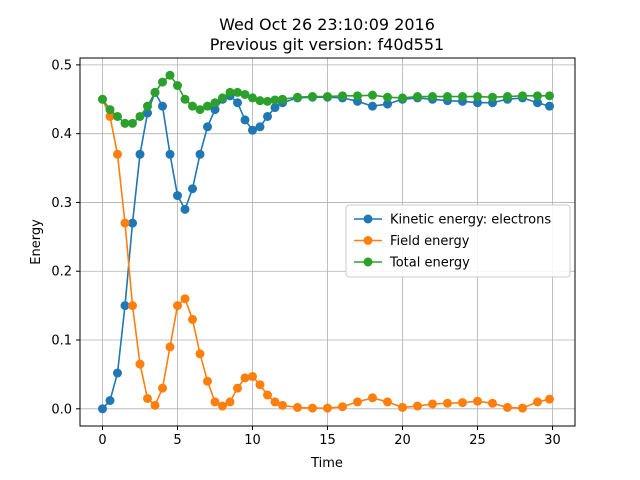 The height and width of the screenshot is (480, 640). I want to click on y-tick-label: 0.4, so click(61, 134).